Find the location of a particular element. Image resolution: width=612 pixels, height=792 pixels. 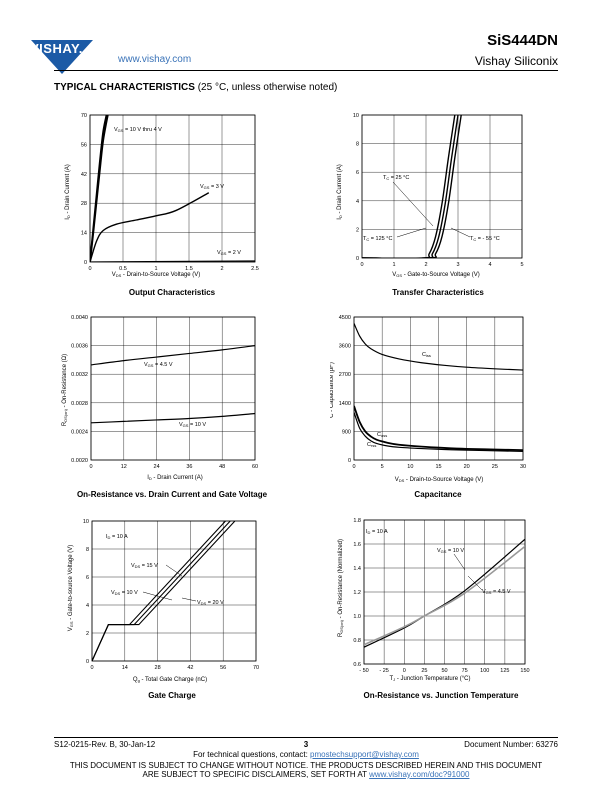

x-tick-label: 2 is located at coordinates (425, 265).